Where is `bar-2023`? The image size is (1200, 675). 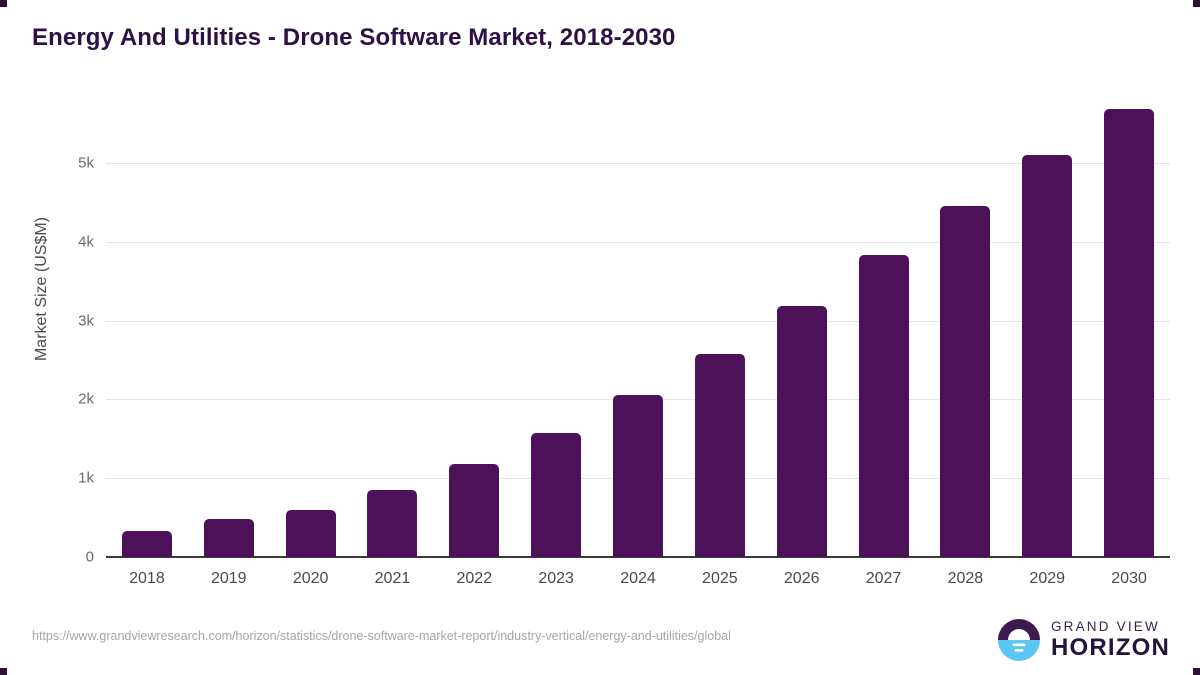
bar-2023 is located at coordinates (556, 495).